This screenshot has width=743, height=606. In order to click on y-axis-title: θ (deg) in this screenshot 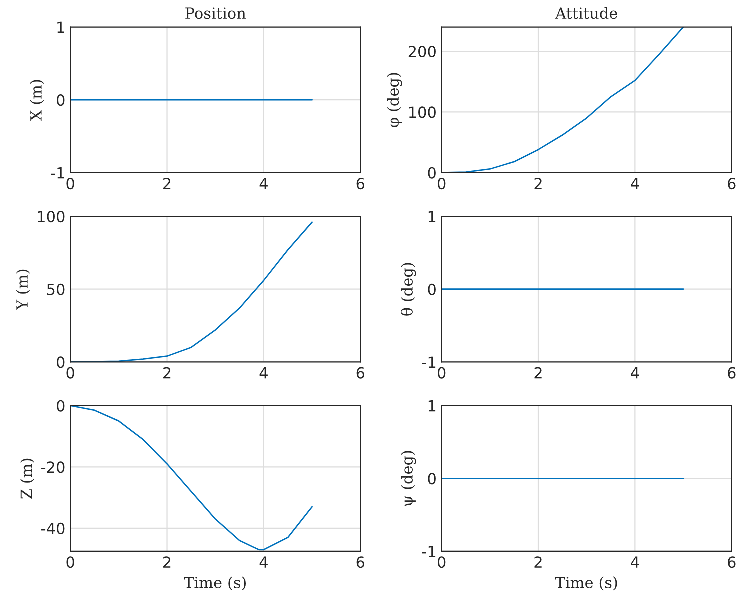, I will do `click(408, 289)`.